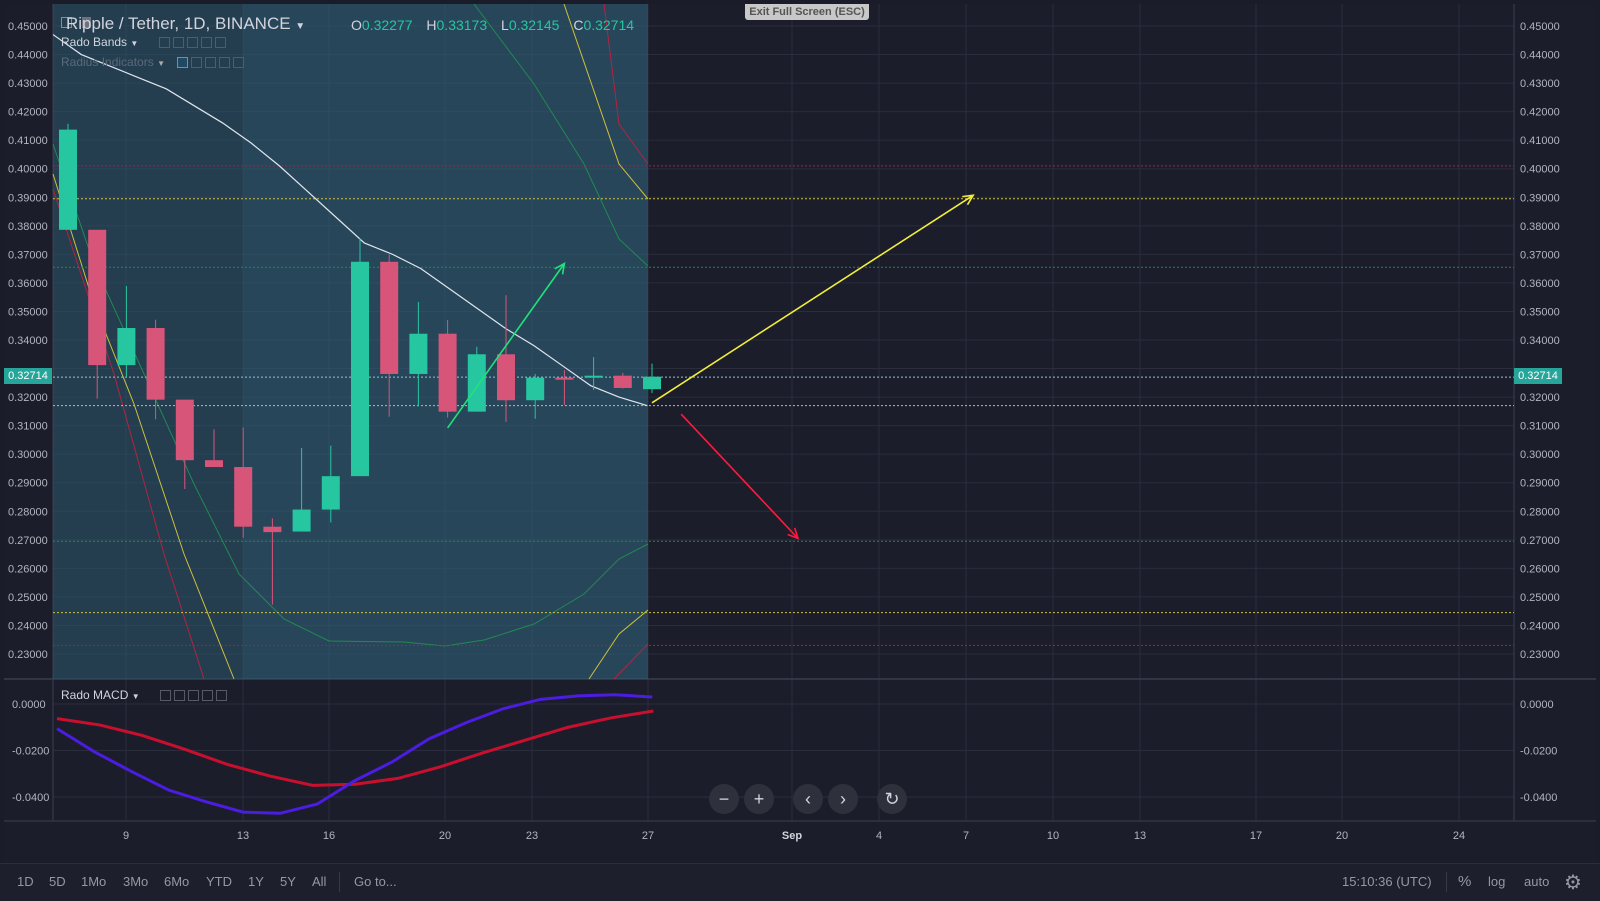 The height and width of the screenshot is (901, 1600). What do you see at coordinates (1540, 598) in the screenshot?
I see `price-tick-right: 0.25000` at bounding box center [1540, 598].